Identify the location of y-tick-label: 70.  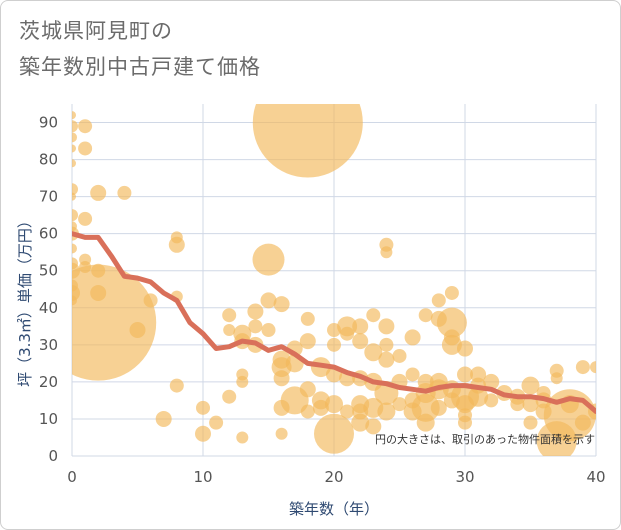
(48, 197).